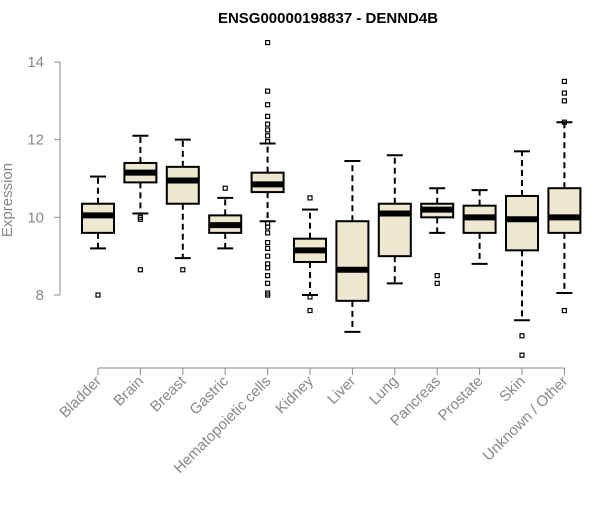  What do you see at coordinates (168, 393) in the screenshot?
I see `category-label: Breast` at bounding box center [168, 393].